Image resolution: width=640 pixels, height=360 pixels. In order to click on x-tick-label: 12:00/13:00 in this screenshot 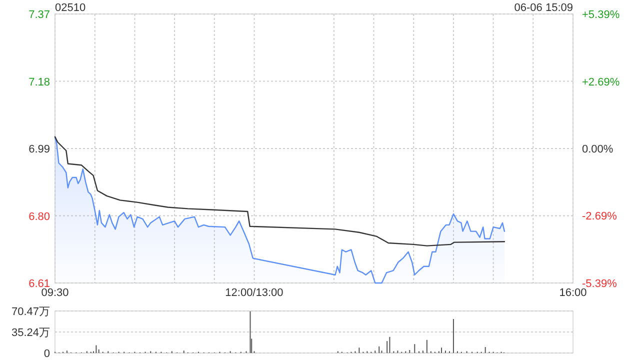, I will do `click(254, 293)`.